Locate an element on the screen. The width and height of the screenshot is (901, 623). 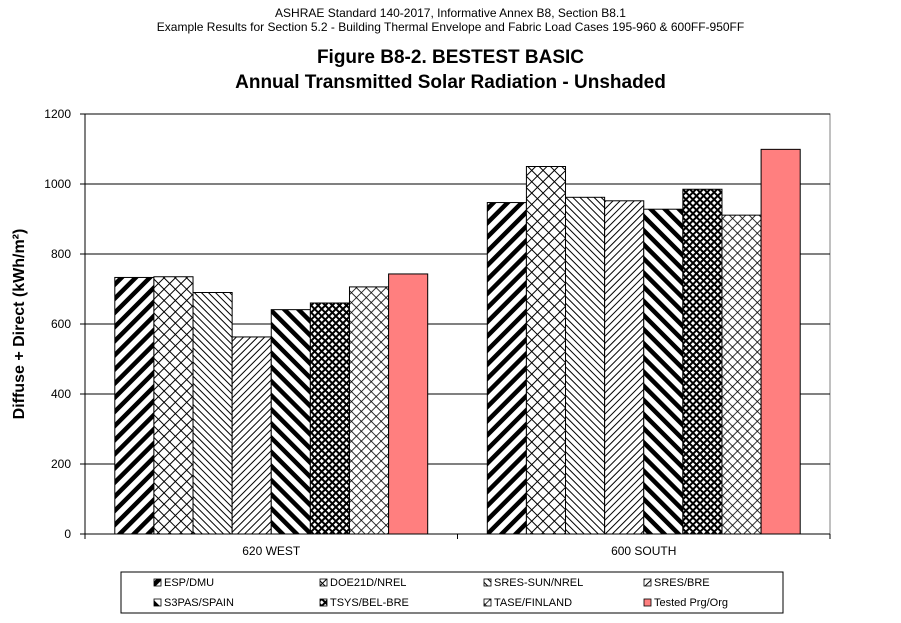
bar-tase-finland-620-west is located at coordinates (369, 410).